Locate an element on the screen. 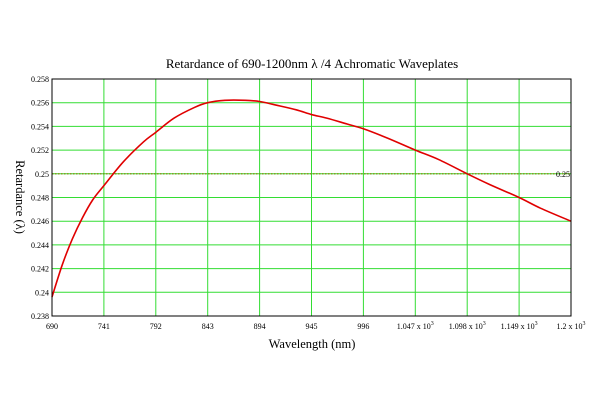  x-tick-label: 1.098 x 10³ is located at coordinates (467, 326).